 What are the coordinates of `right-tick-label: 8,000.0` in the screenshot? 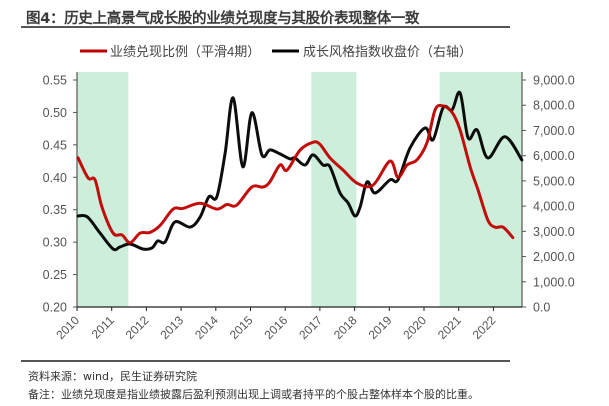 It's located at (554, 106).